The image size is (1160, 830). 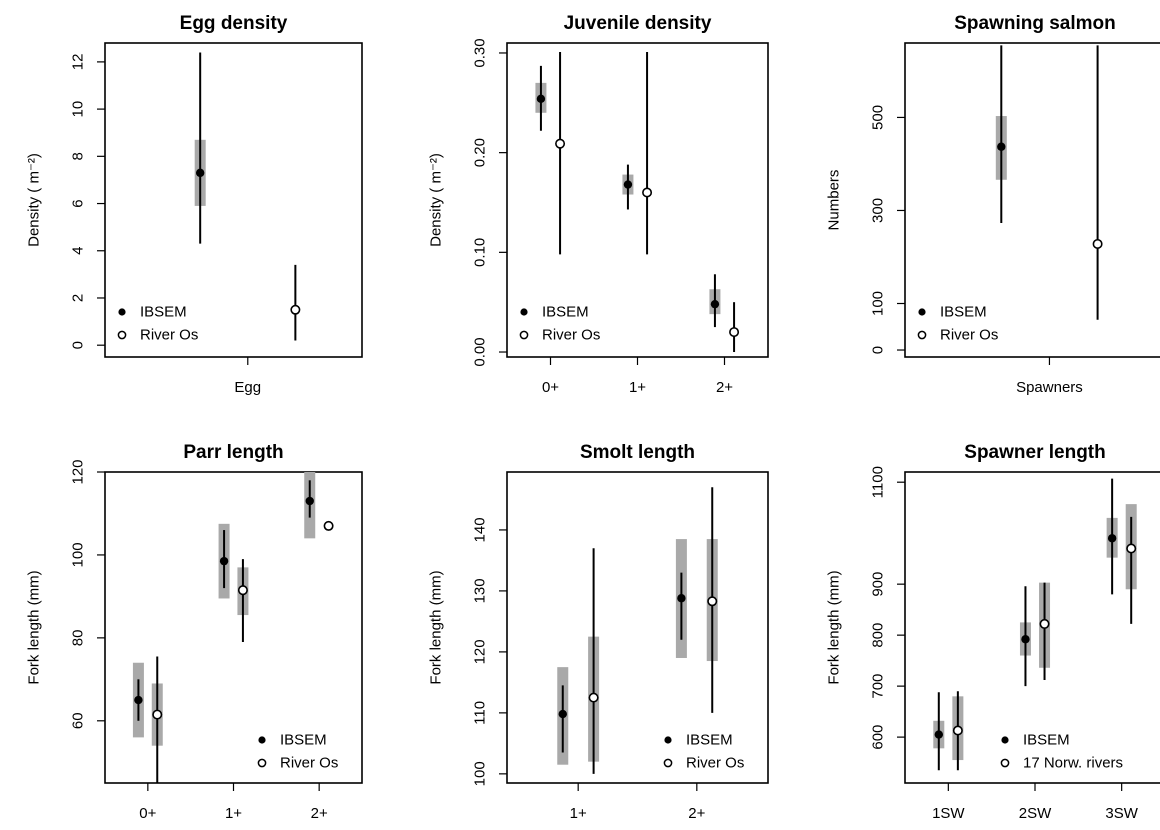 What do you see at coordinates (878, 117) in the screenshot?
I see `y-tick-label: 500` at bounding box center [878, 117].